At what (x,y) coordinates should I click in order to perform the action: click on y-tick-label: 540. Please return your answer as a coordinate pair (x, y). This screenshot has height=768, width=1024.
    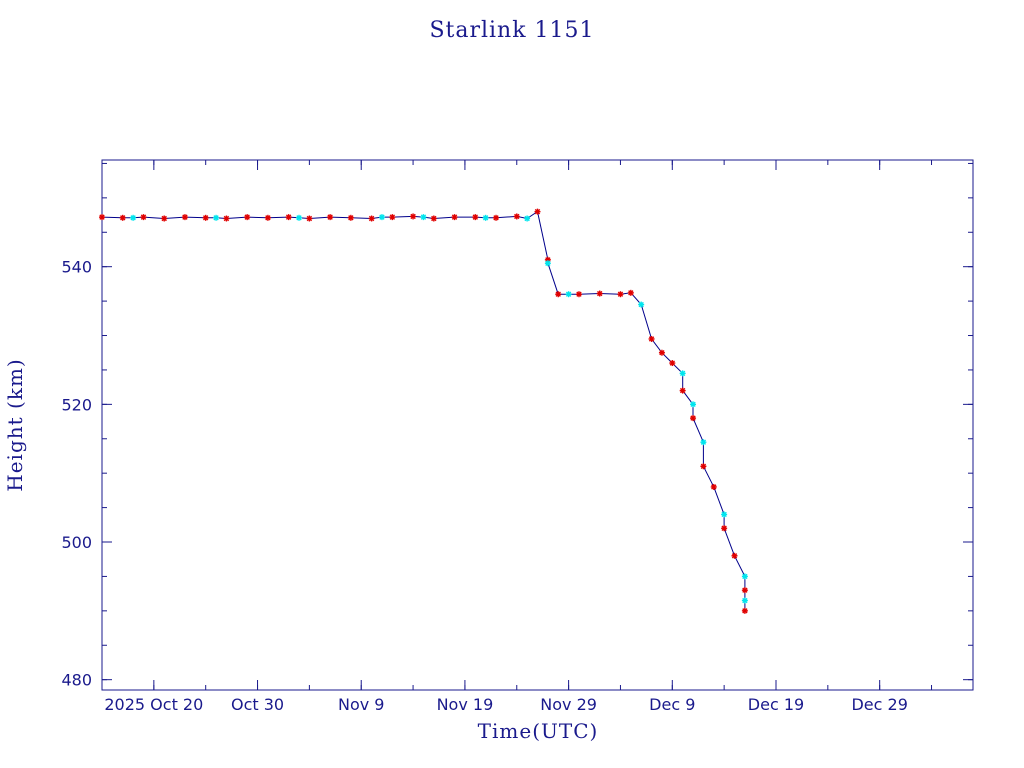
    Looking at the image, I should click on (76, 267).